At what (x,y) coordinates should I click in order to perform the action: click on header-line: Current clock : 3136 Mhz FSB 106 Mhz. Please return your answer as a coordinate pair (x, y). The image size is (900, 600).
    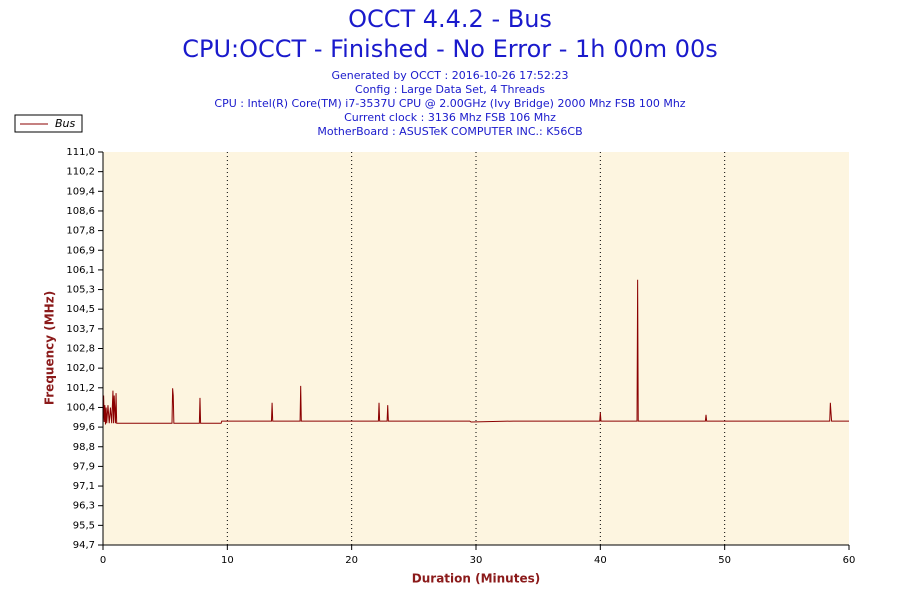
    Looking at the image, I should click on (450, 117).